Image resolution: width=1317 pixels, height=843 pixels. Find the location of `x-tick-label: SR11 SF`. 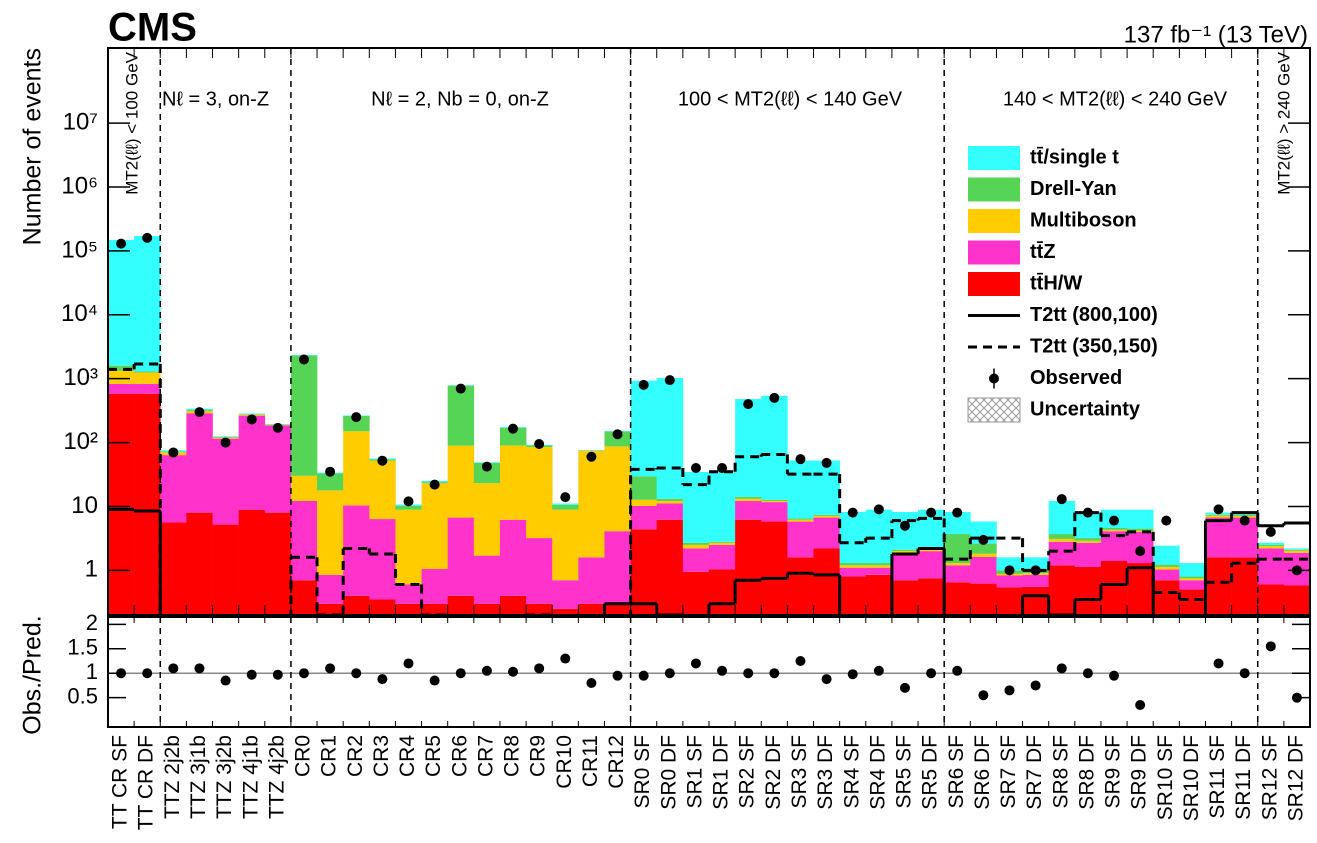

x-tick-label: SR11 SF is located at coordinates (1217, 777).